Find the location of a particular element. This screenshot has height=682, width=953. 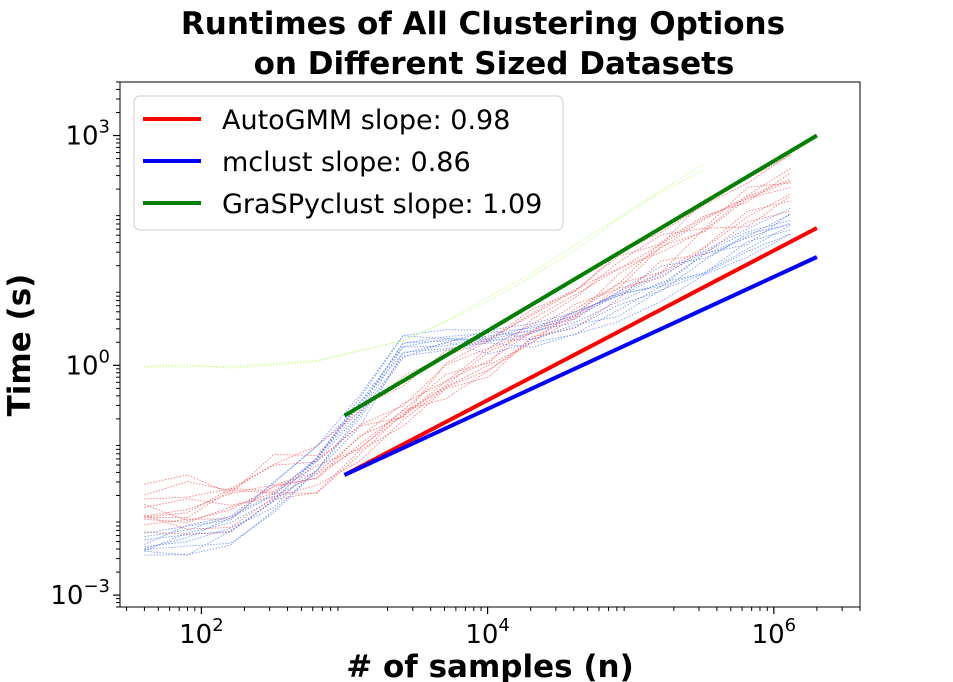

chart-title-line-2: on Different Sized Datasets is located at coordinates (494, 64).